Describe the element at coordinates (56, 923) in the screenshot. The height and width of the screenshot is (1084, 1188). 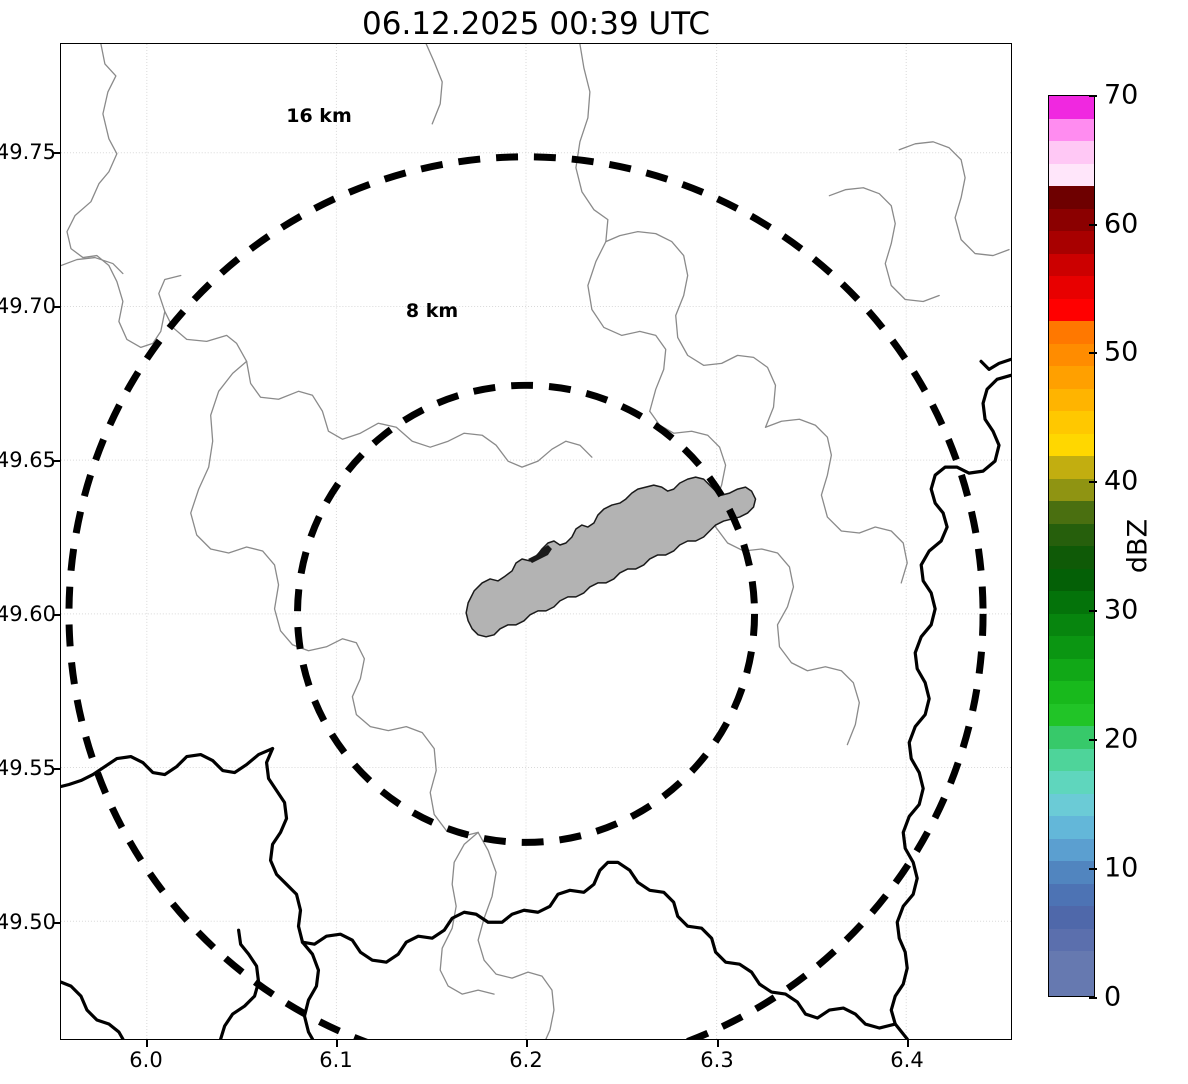
I see `ytick-mark-49.50` at that location.